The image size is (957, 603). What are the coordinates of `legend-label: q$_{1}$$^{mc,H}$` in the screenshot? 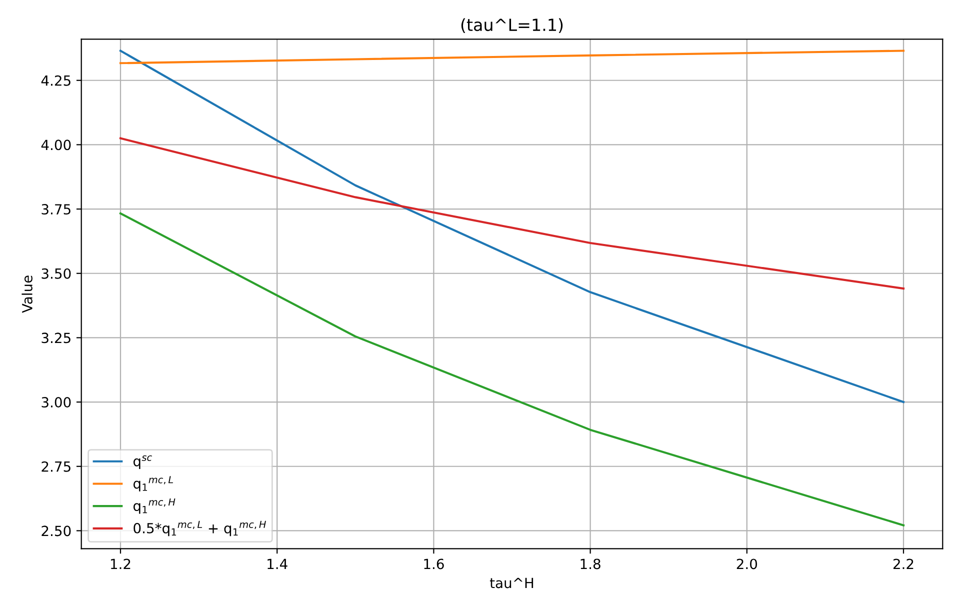 It's located at (155, 506).